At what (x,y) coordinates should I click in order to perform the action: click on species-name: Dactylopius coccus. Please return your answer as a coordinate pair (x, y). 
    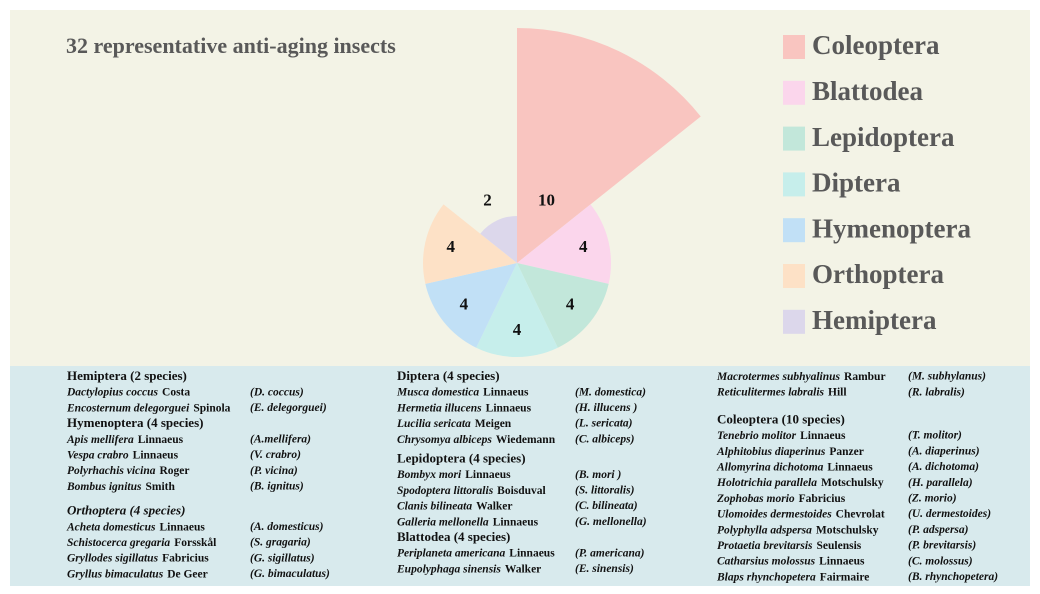
    Looking at the image, I should click on (112, 392).